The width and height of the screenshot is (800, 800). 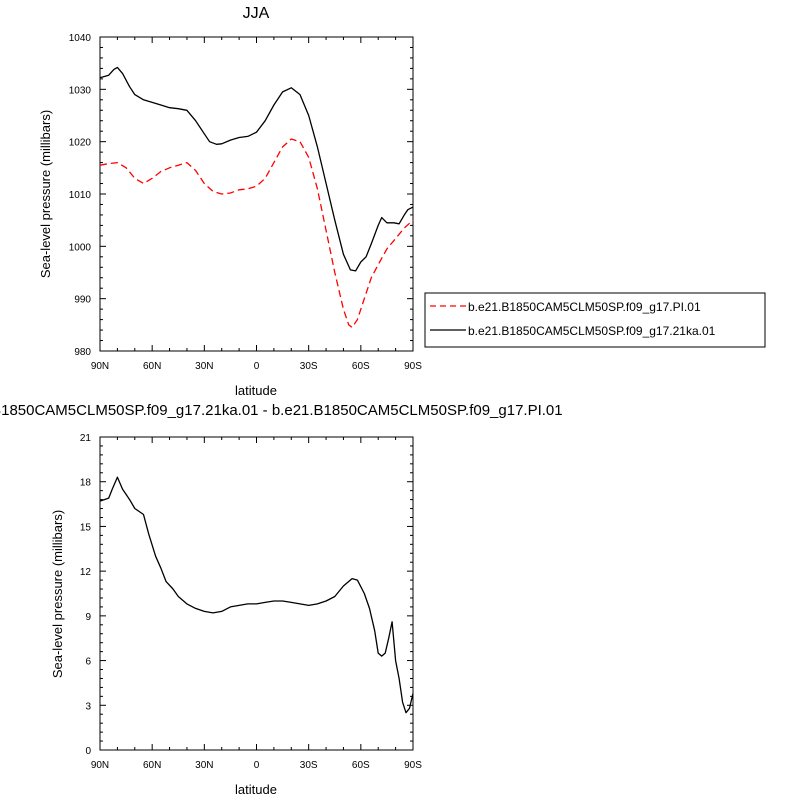 I want to click on top-y-tick-label: 1040, so click(x=80, y=38).